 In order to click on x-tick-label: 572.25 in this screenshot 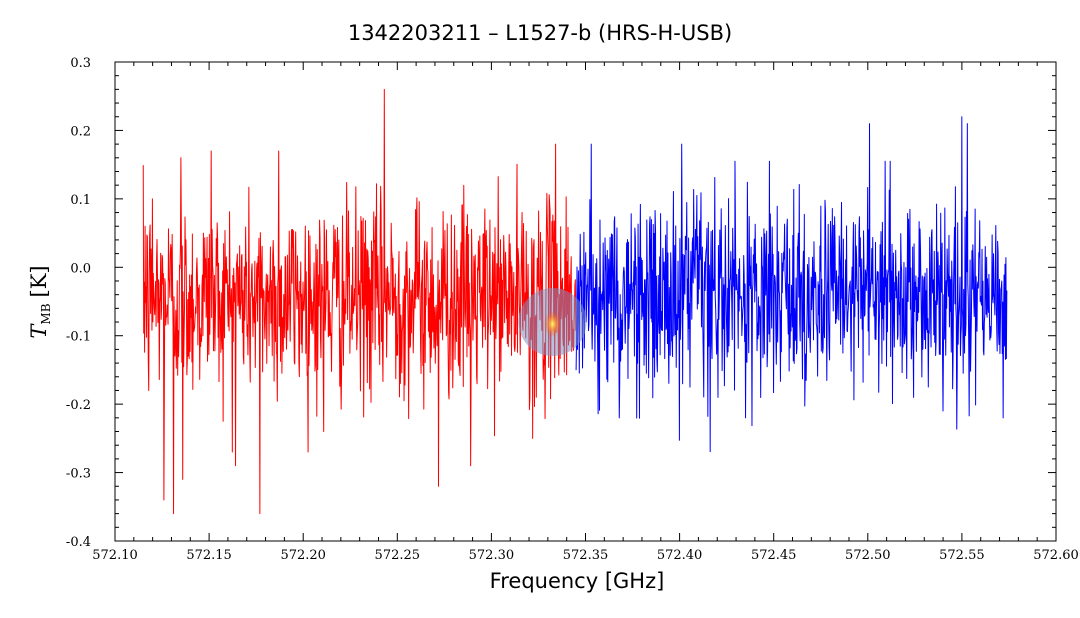, I will do `click(398, 555)`.